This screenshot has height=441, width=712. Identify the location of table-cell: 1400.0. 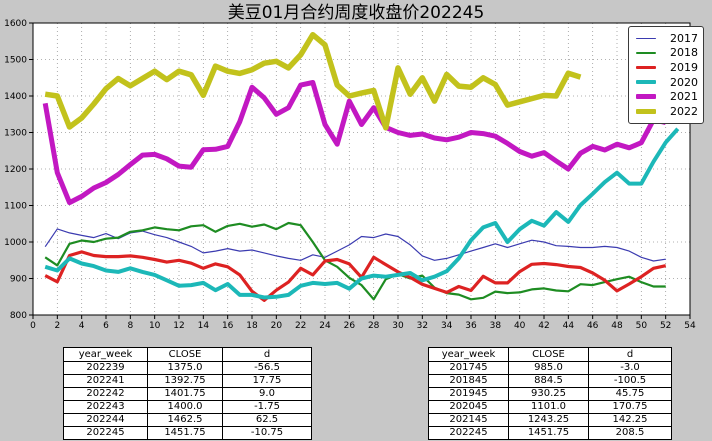
(185, 407).